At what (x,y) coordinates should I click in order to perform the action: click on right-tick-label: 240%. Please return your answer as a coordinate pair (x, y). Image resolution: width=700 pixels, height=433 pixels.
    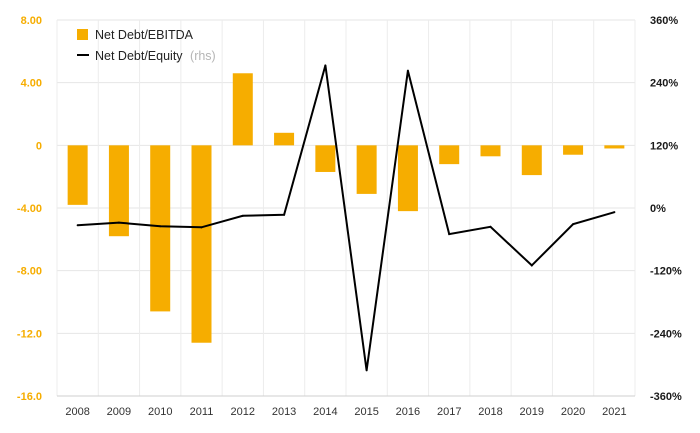
    Looking at the image, I should click on (664, 84).